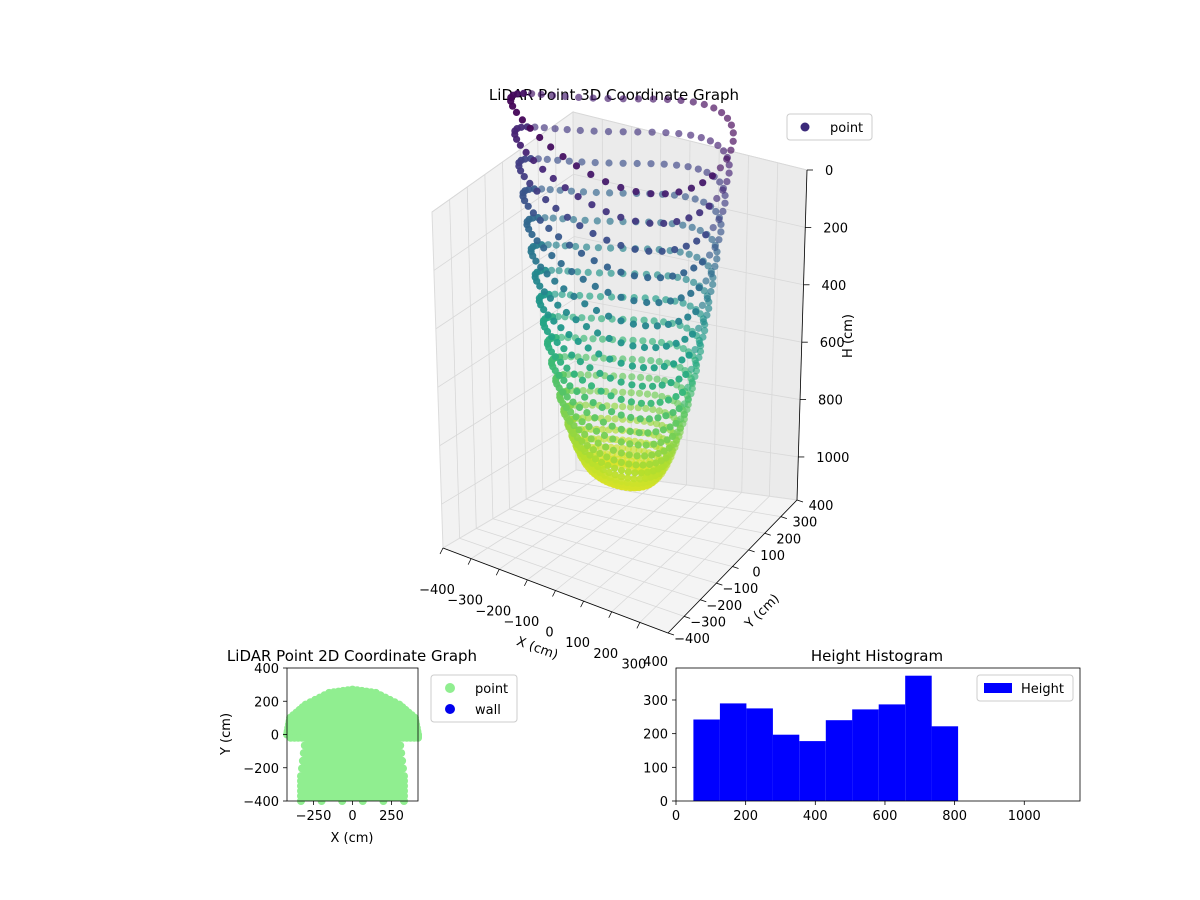 Image resolution: width=1200 pixels, height=900 pixels. What do you see at coordinates (659, 732) in the screenshot?
I see `y-ticks-histogram: 0 100 200 300 400` at bounding box center [659, 732].